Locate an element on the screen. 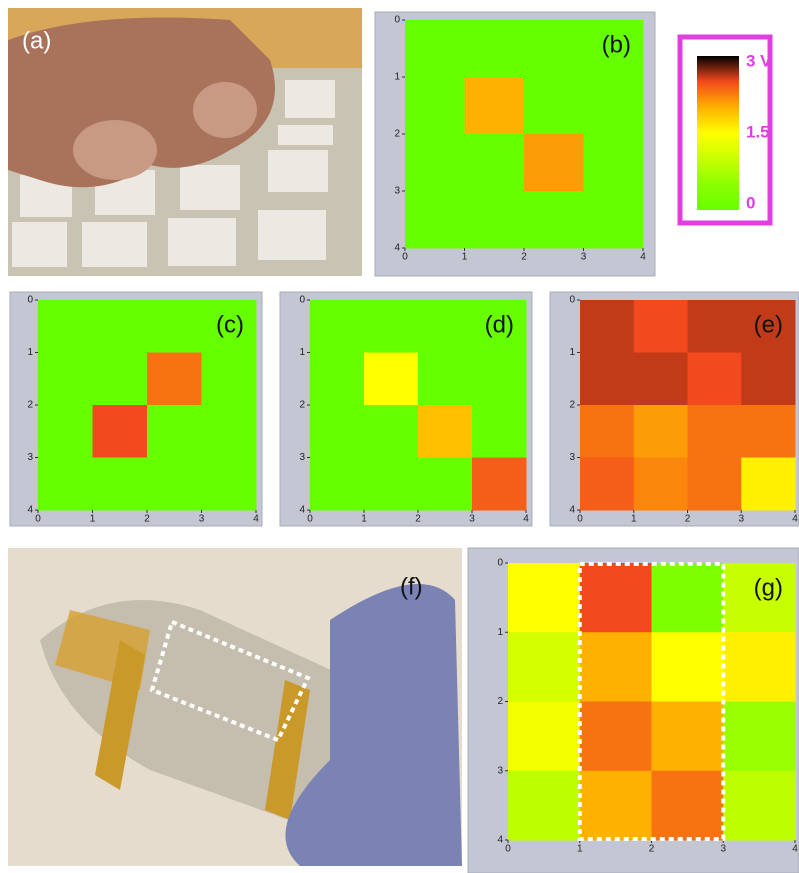 This screenshot has width=799, height=873. panel-label: (f) is located at coordinates (411, 586).